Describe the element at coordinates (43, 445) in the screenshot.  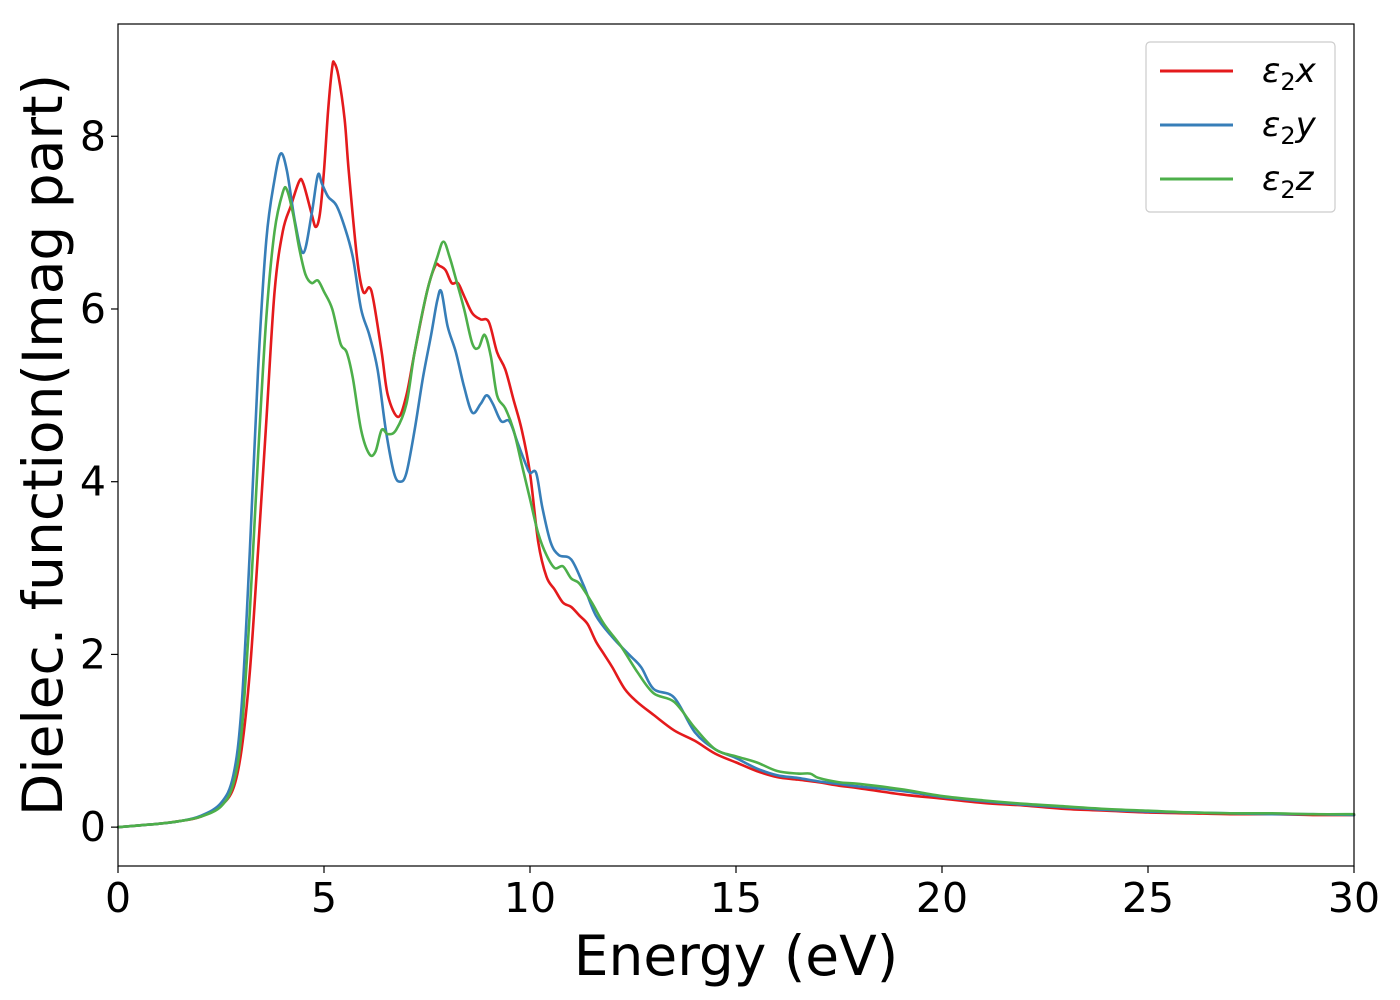
I see `y-axis-label: Dielec. function(Imag part)` at that location.